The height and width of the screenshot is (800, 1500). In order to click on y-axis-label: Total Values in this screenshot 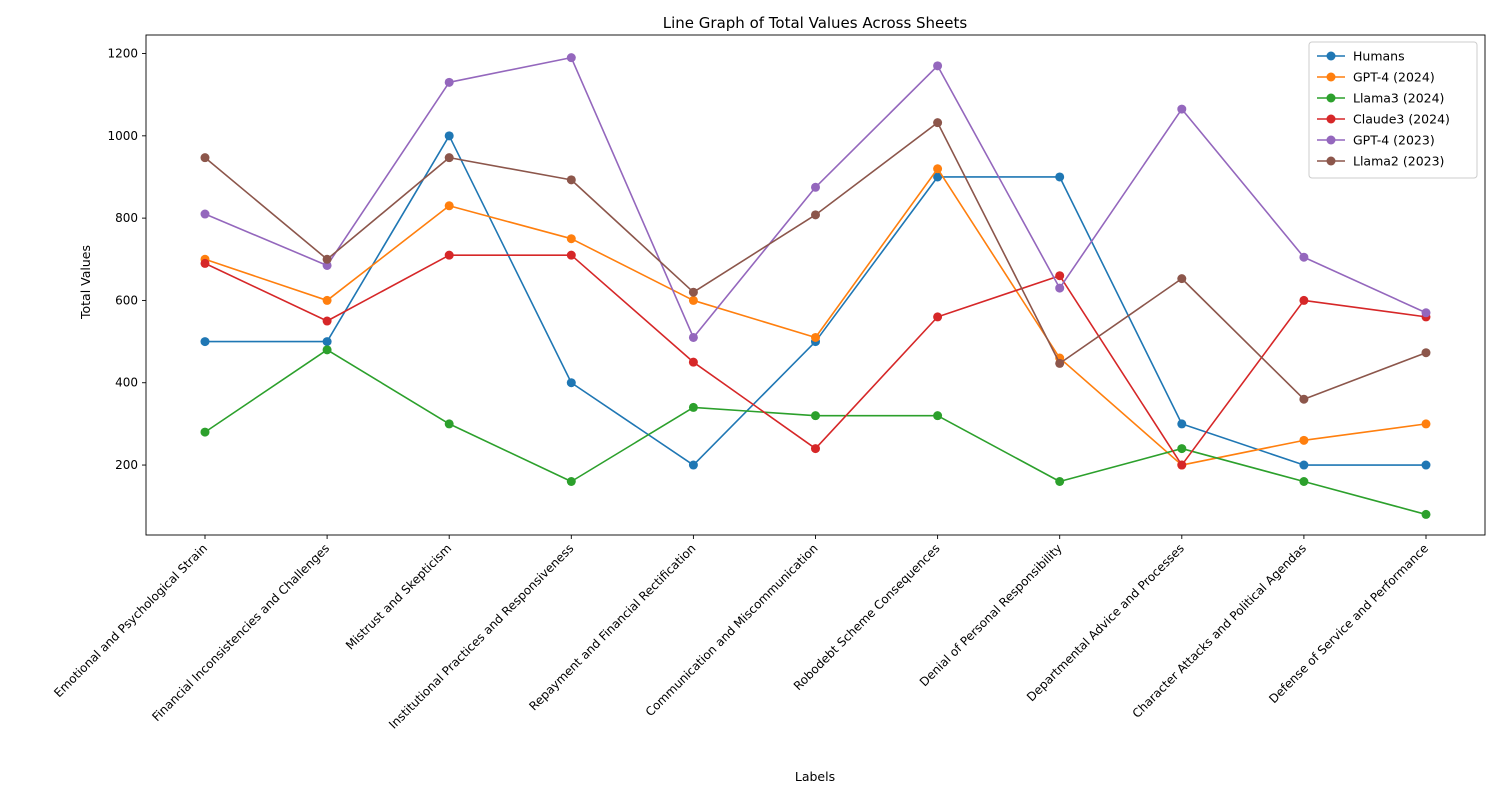, I will do `click(85, 282)`.